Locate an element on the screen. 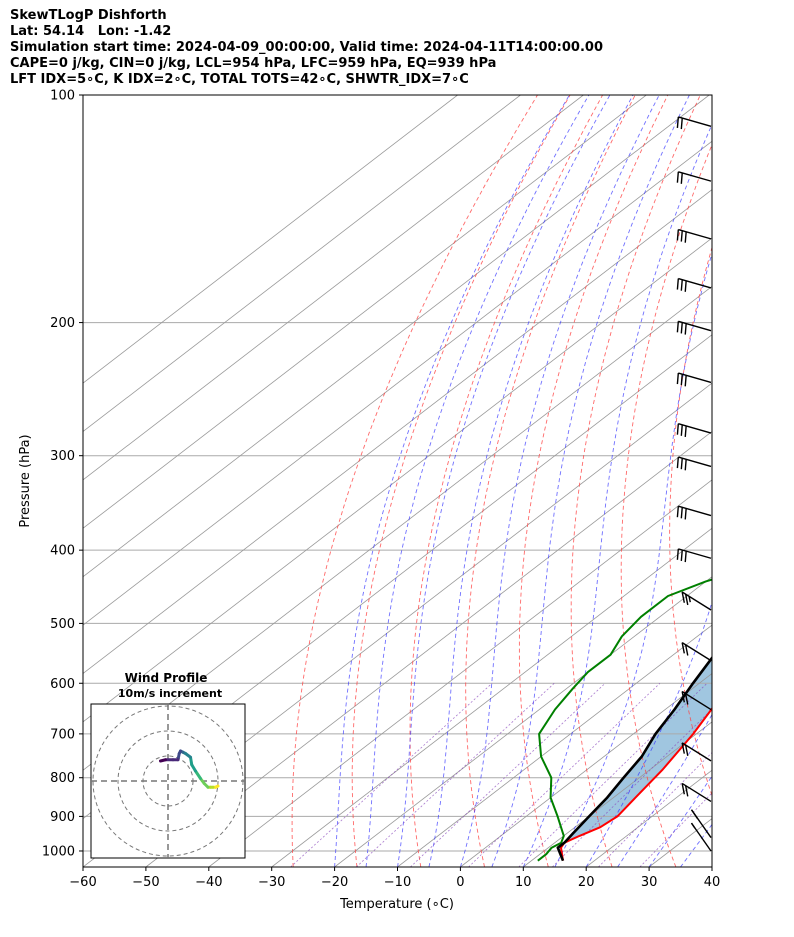 Image resolution: width=794 pixels, height=937 pixels. wind-barbs is located at coordinates (694, 484).